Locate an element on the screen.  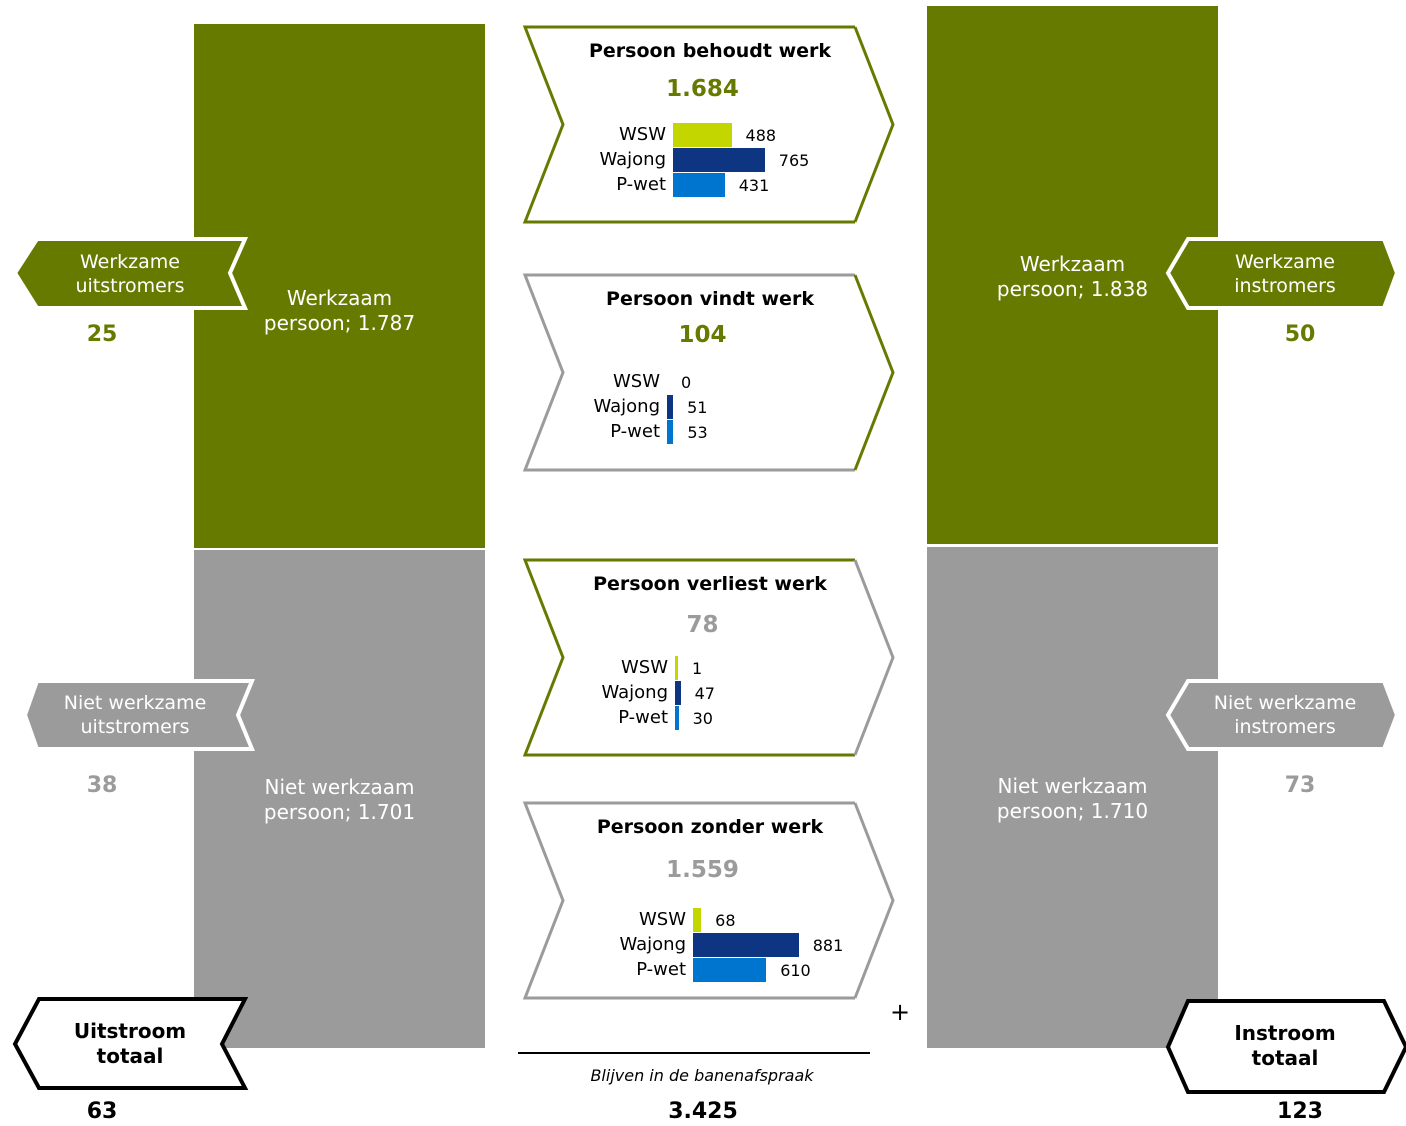
left-nonworking-block: Niet werkzaam persoon; 1.701 is located at coordinates (339, 799).